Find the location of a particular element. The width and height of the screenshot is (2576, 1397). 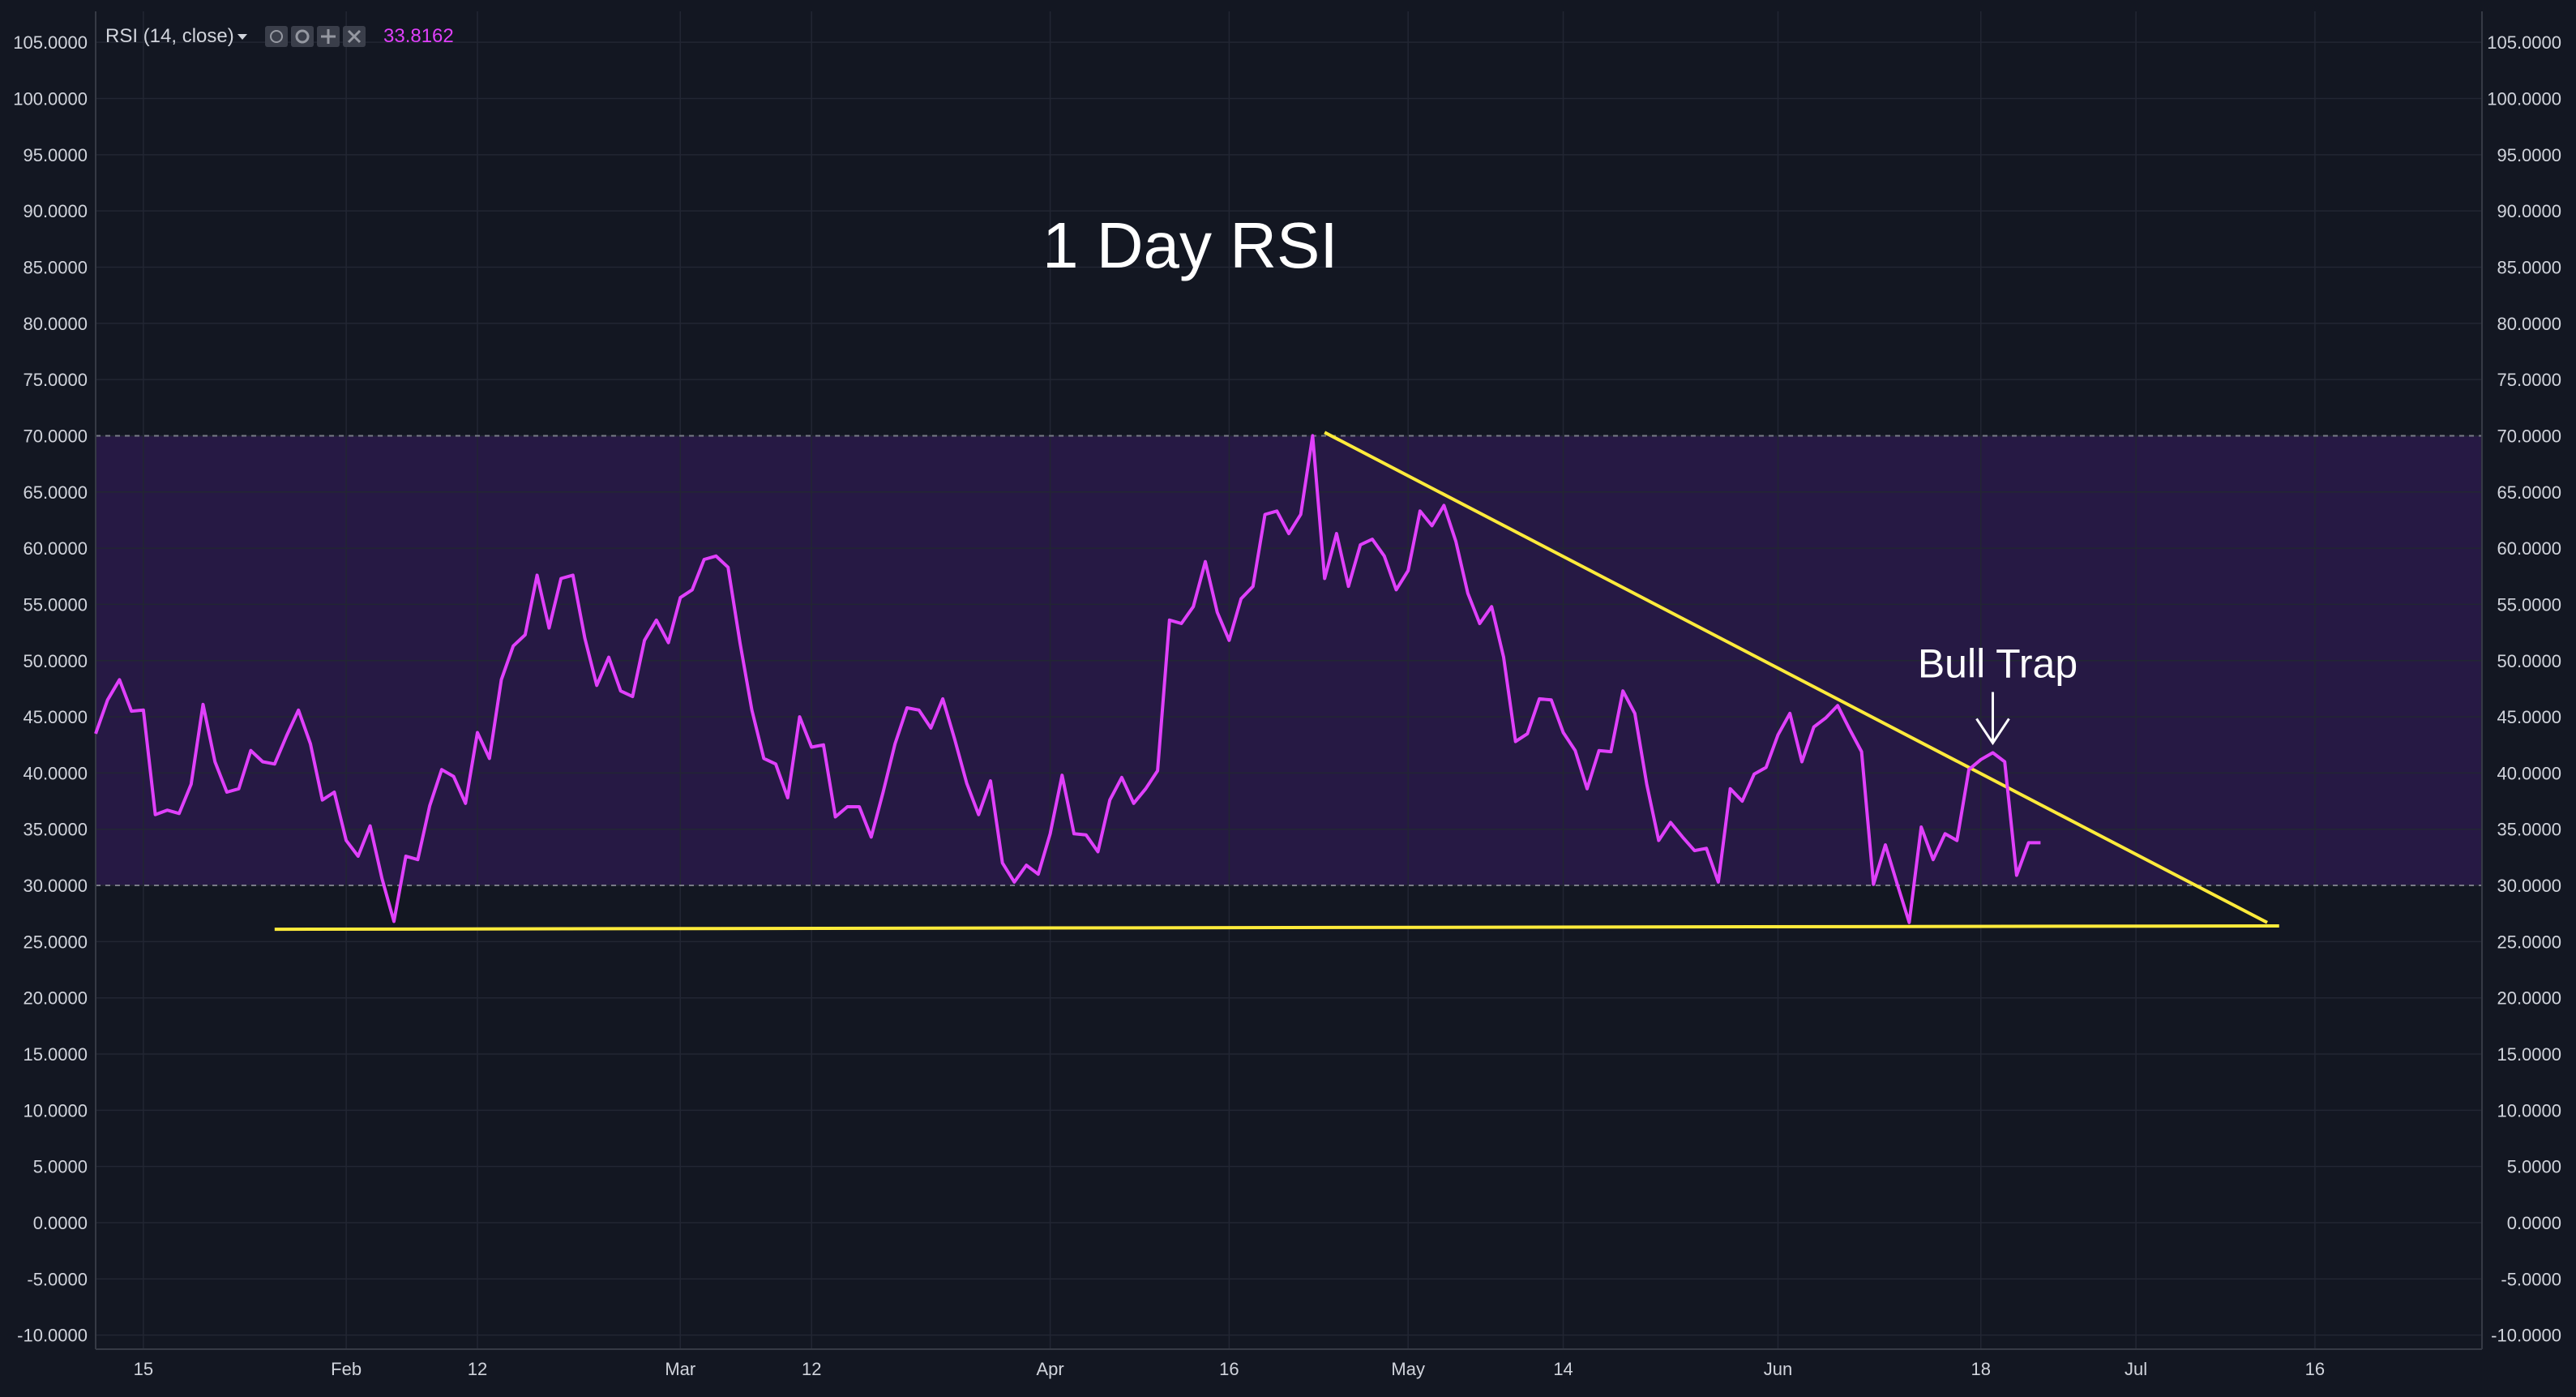

x-tick-label: 14 is located at coordinates (1563, 1369).